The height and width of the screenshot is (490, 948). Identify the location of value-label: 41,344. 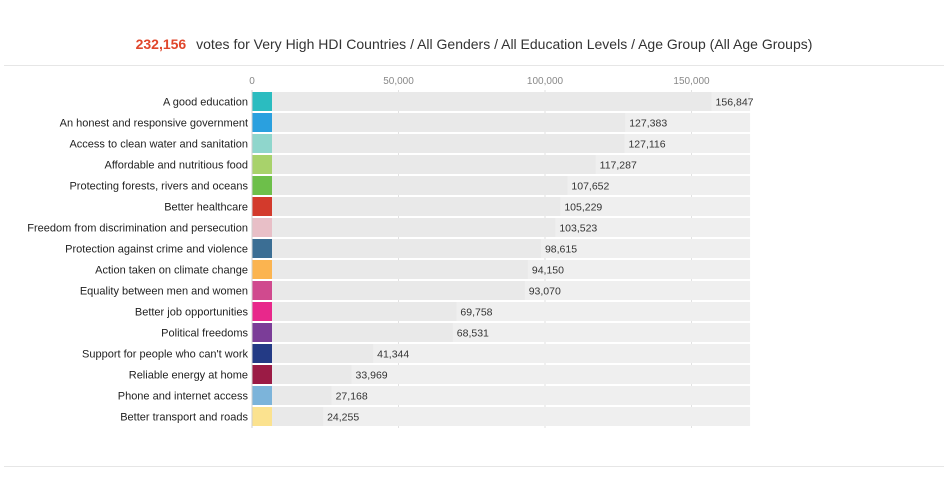
(393, 355).